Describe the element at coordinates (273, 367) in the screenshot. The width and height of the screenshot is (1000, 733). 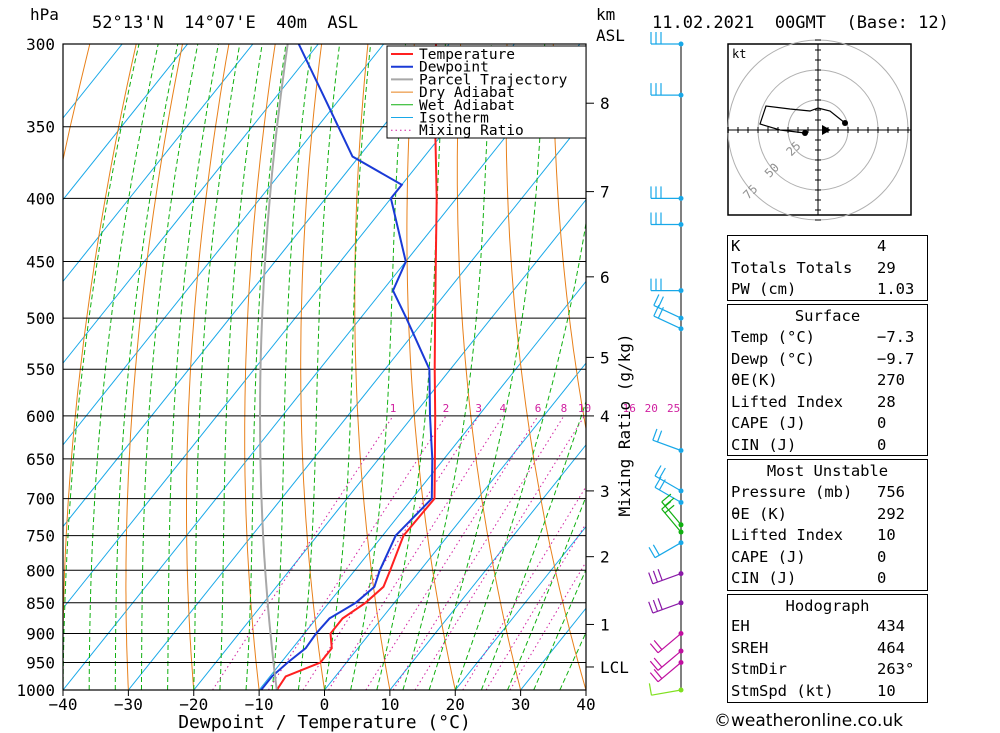
I see `parcel-trajectory-line` at that location.